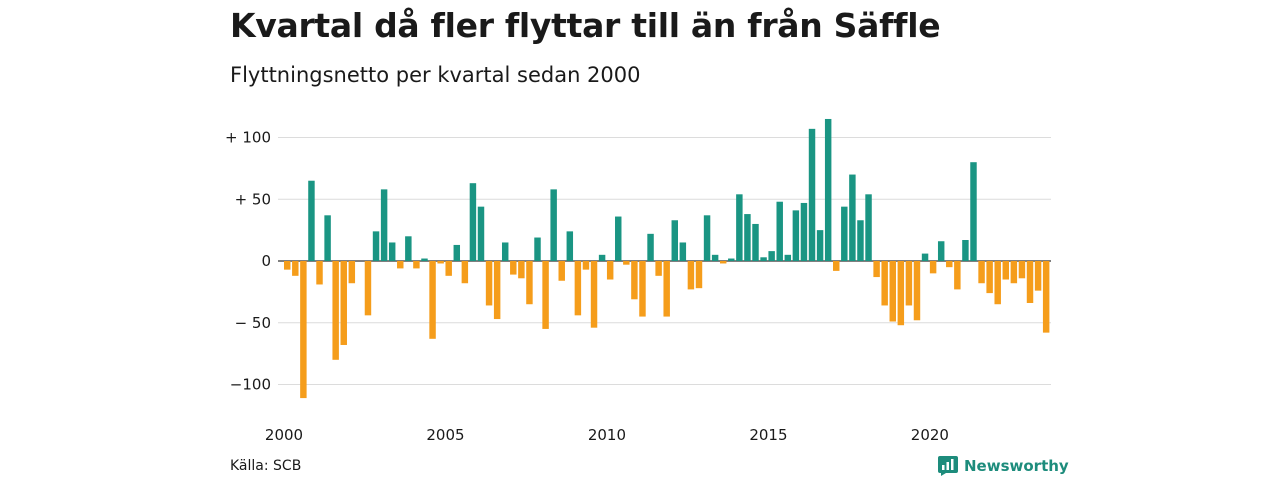  Describe the element at coordinates (368, 288) in the screenshot. I see `bar-2002-q3` at that location.